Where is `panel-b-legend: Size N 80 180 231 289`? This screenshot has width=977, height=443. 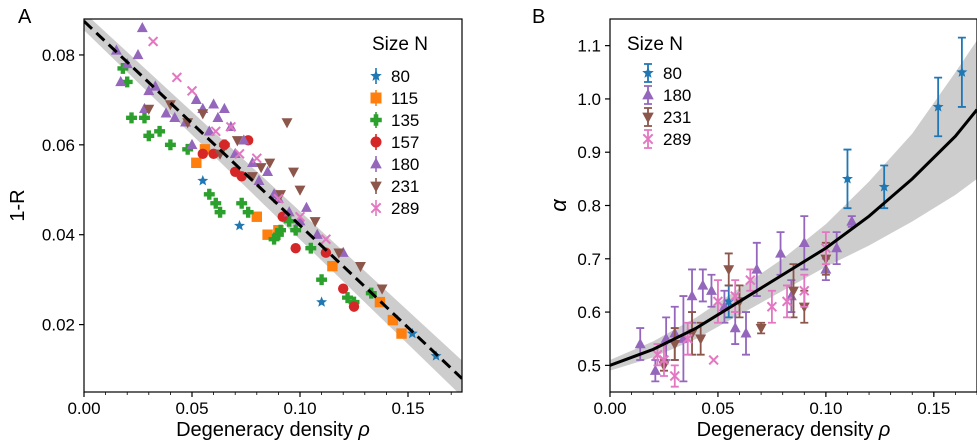
panel-b-legend: Size N 80 180 231 289 is located at coordinates (659, 91).